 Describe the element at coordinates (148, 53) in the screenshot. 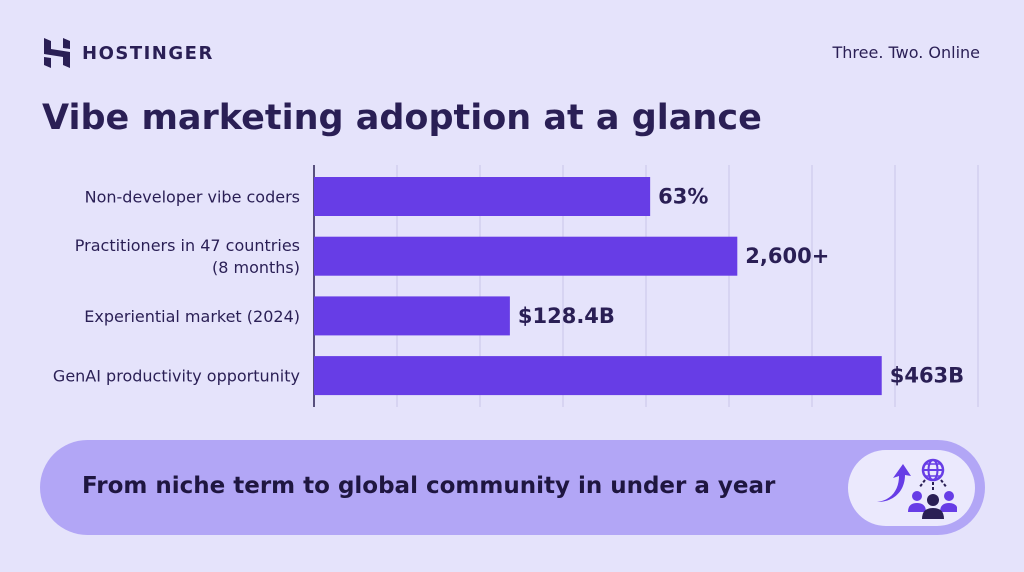

I see `brand-name: HOSTINGER` at that location.